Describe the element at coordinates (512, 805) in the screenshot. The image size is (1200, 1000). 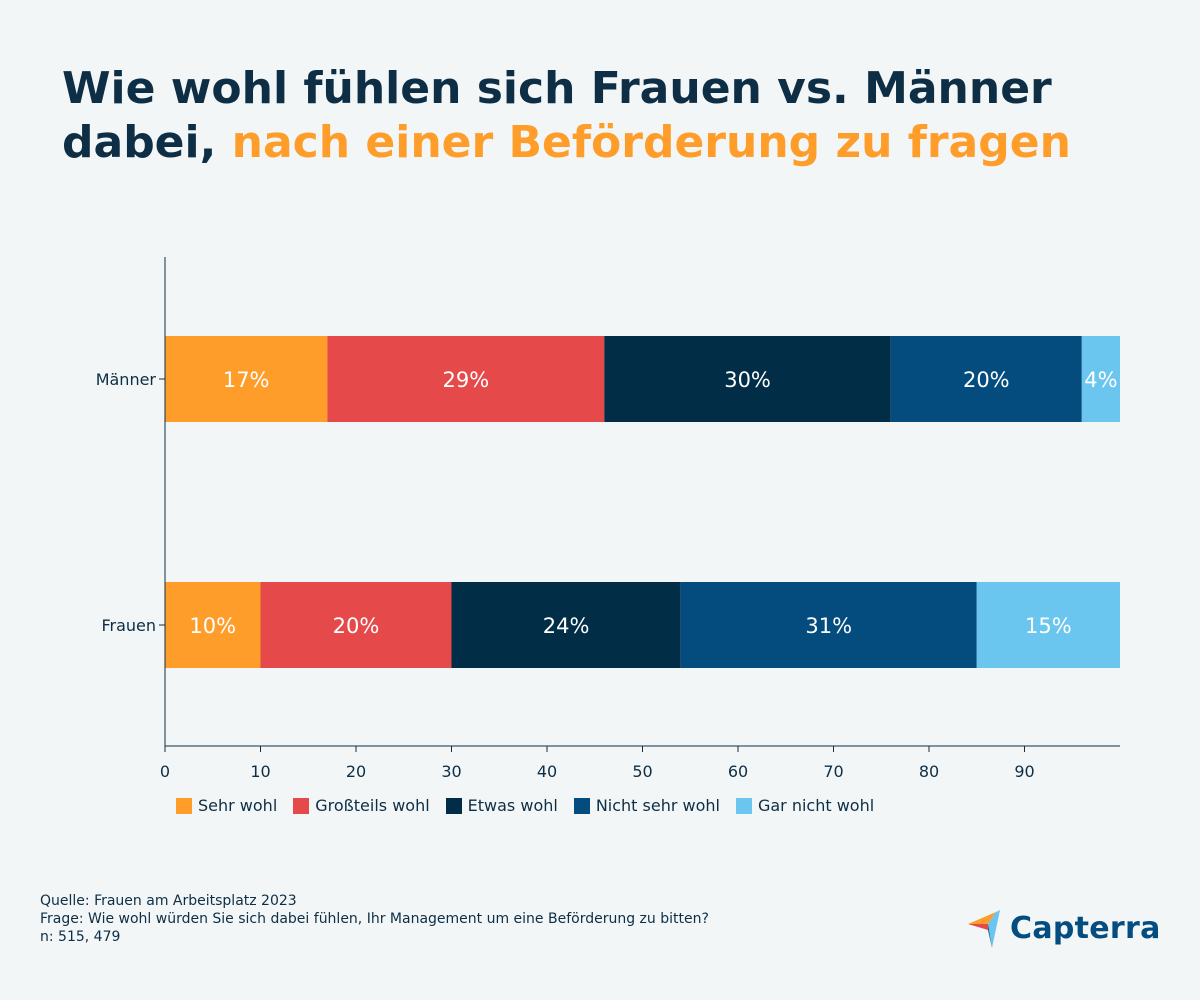
I see `legend-label-2: Etwas wohl` at that location.